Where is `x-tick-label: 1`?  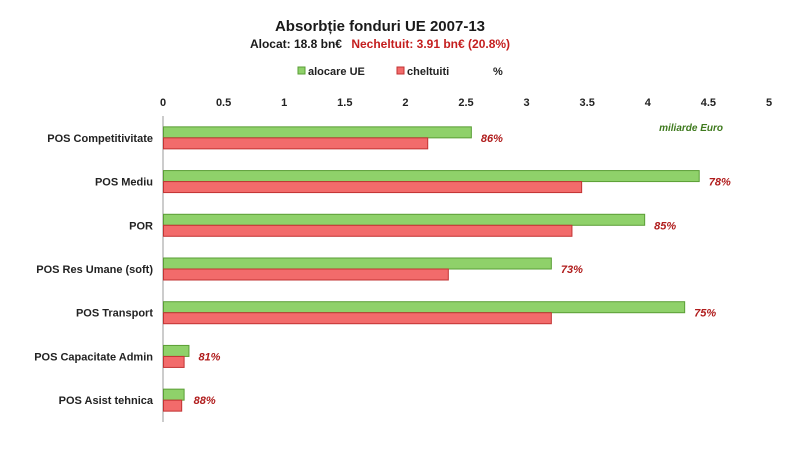
x-tick-label: 1 is located at coordinates (284, 103).